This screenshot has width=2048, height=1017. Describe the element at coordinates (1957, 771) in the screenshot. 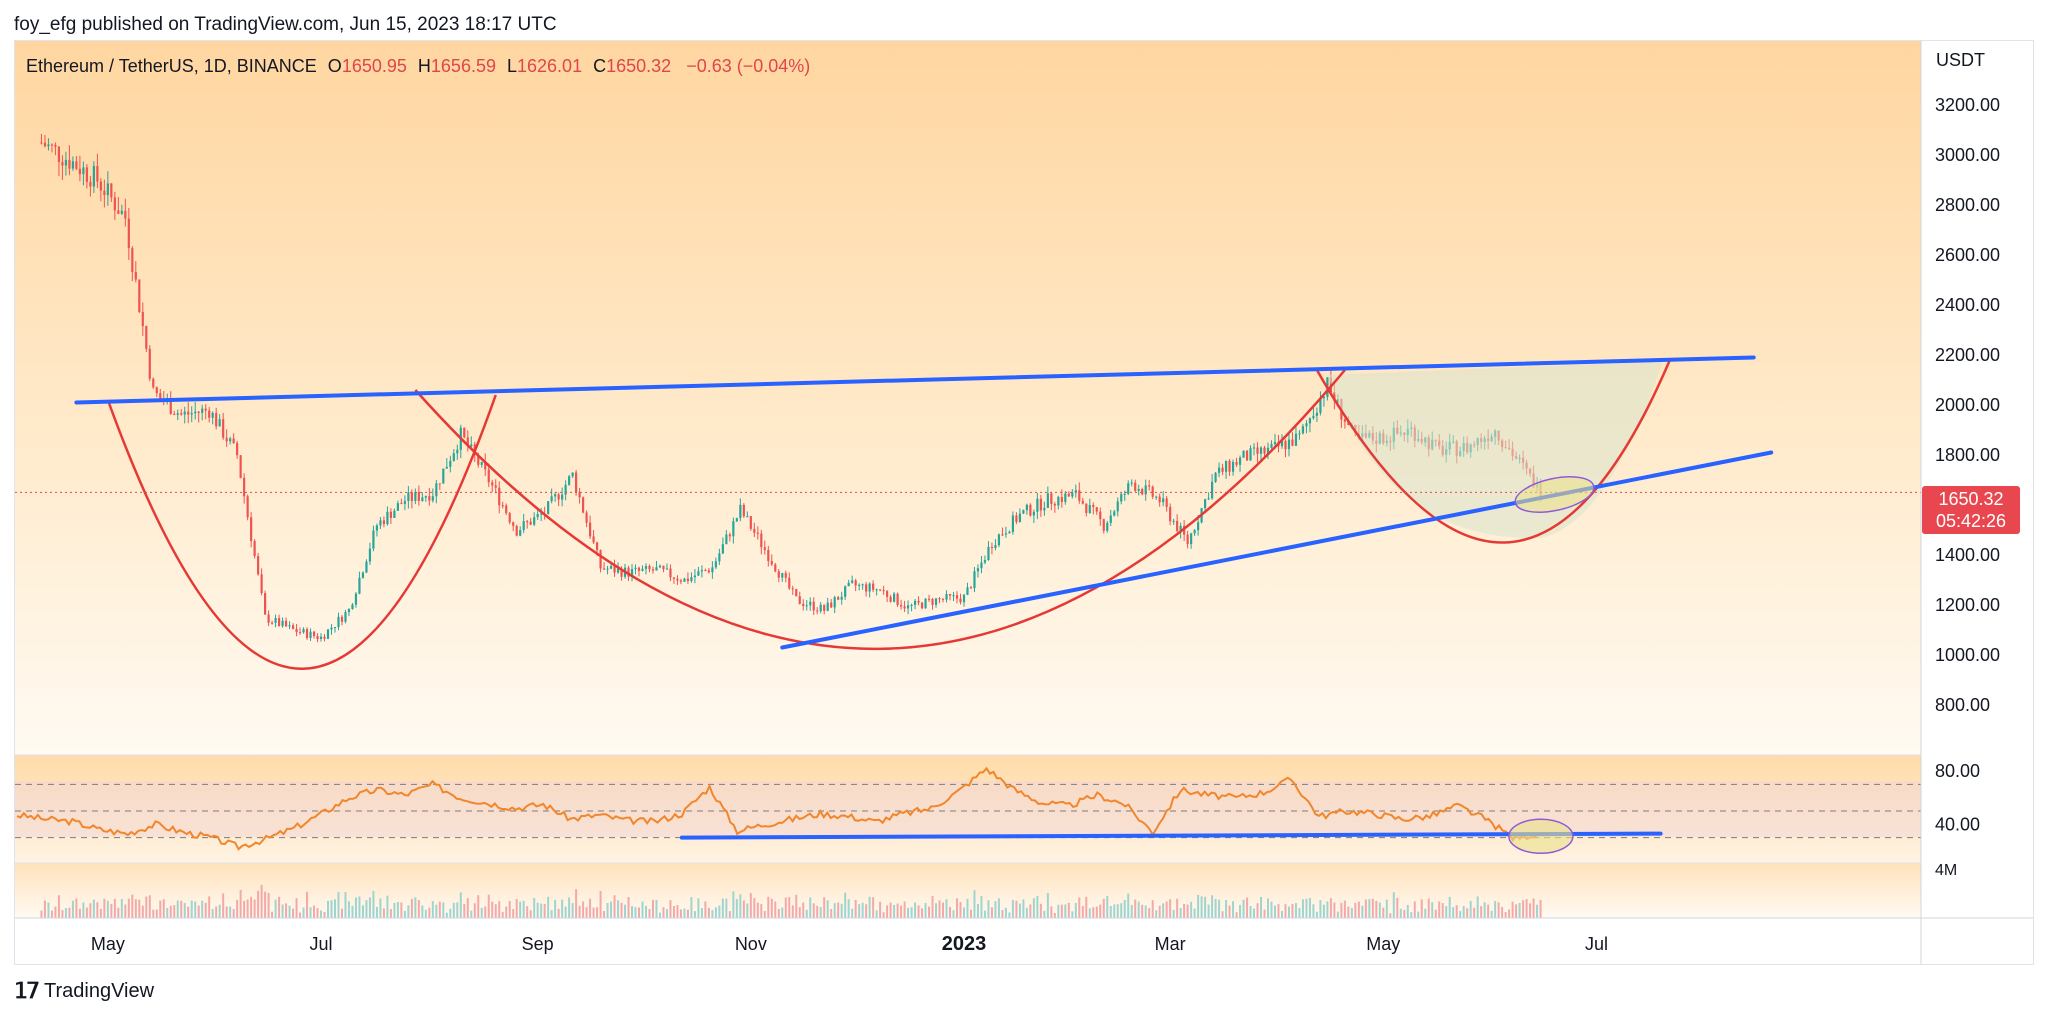

I see `rsi-axis-tick: 80.00` at that location.